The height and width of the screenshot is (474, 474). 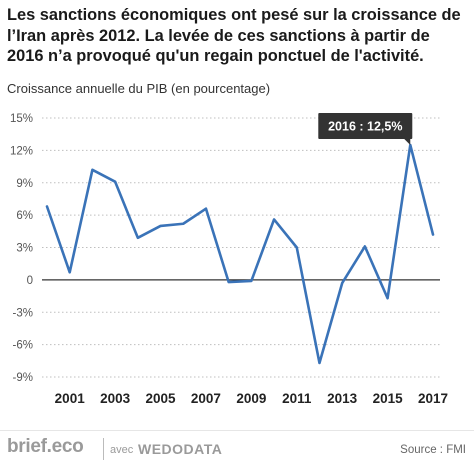 What do you see at coordinates (70, 398) in the screenshot?
I see `x-tick-label: 2001` at bounding box center [70, 398].